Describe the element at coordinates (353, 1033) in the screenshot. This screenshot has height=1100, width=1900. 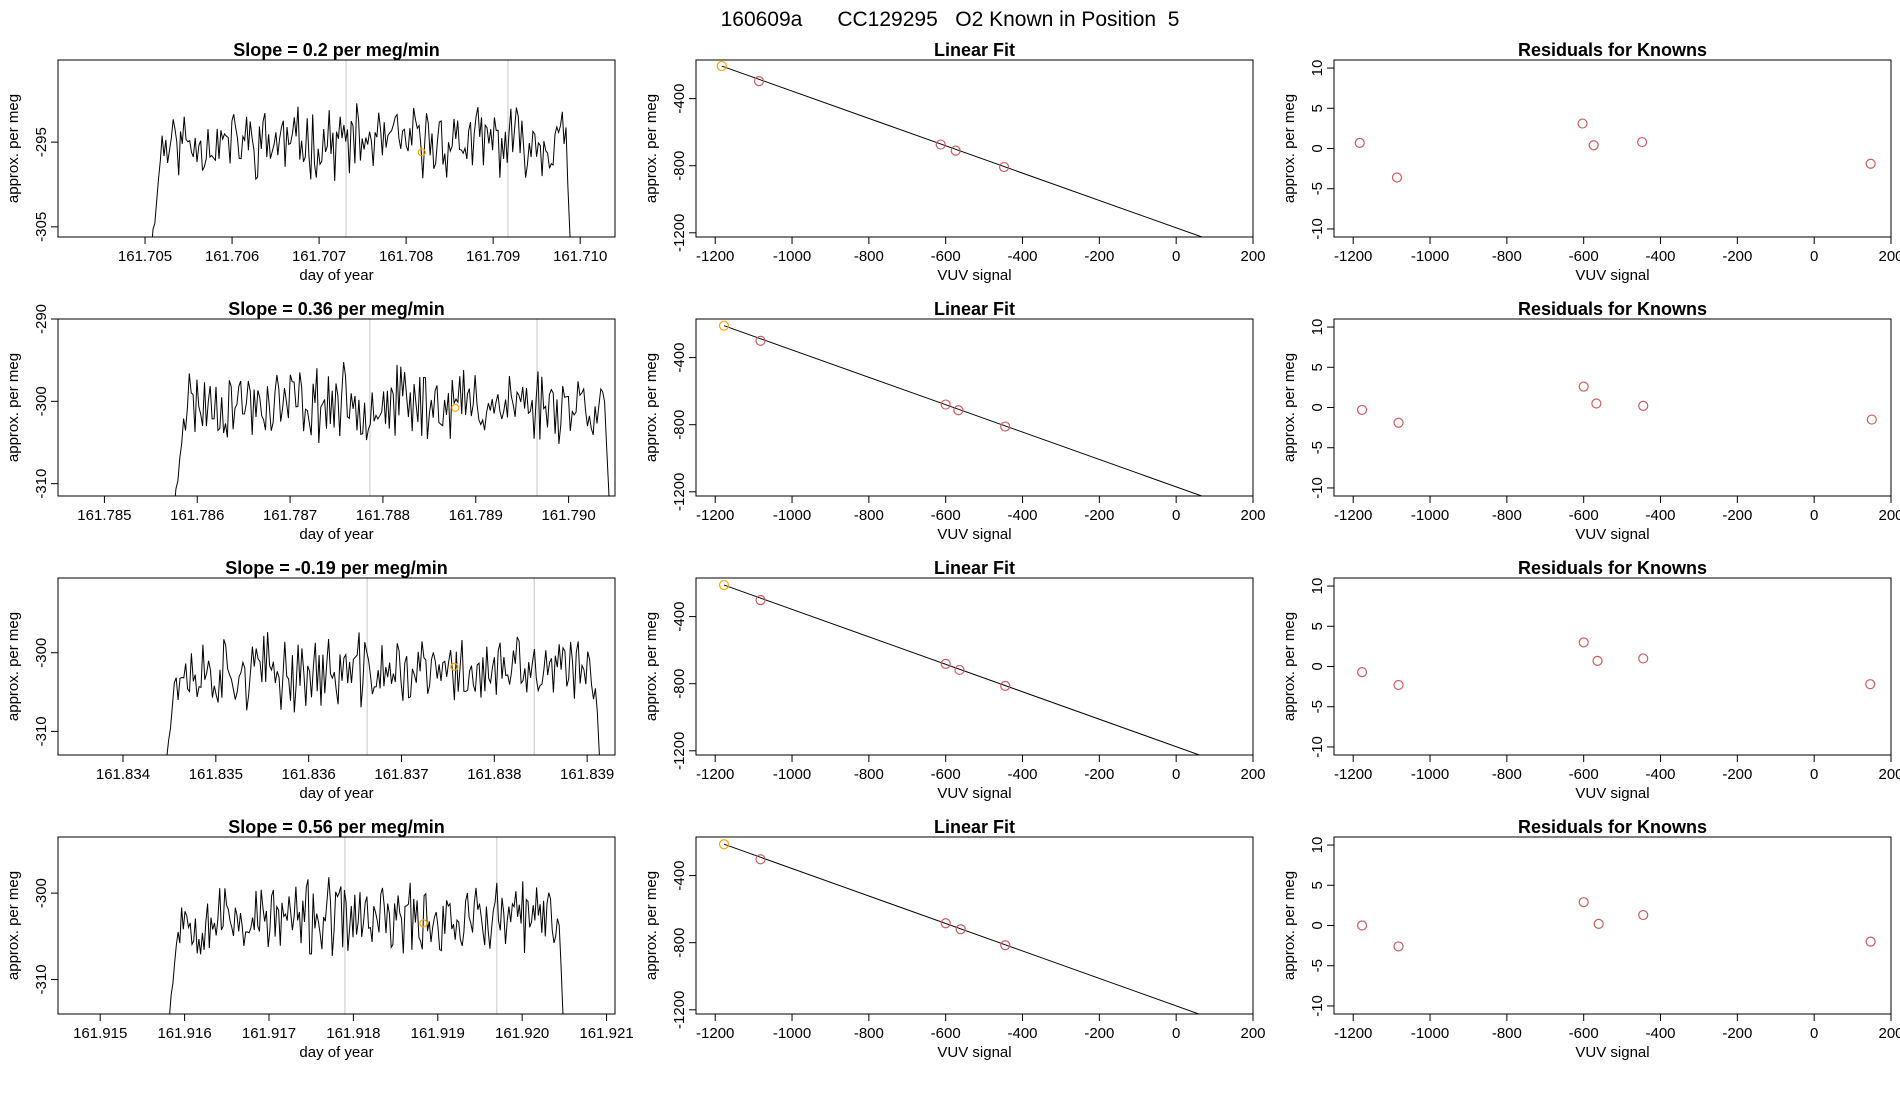
I see `x-tick-label: 161.918` at that location.